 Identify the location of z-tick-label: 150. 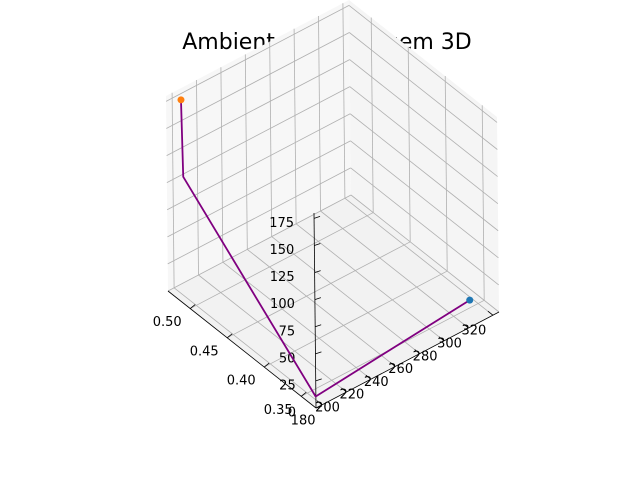
(282, 250).